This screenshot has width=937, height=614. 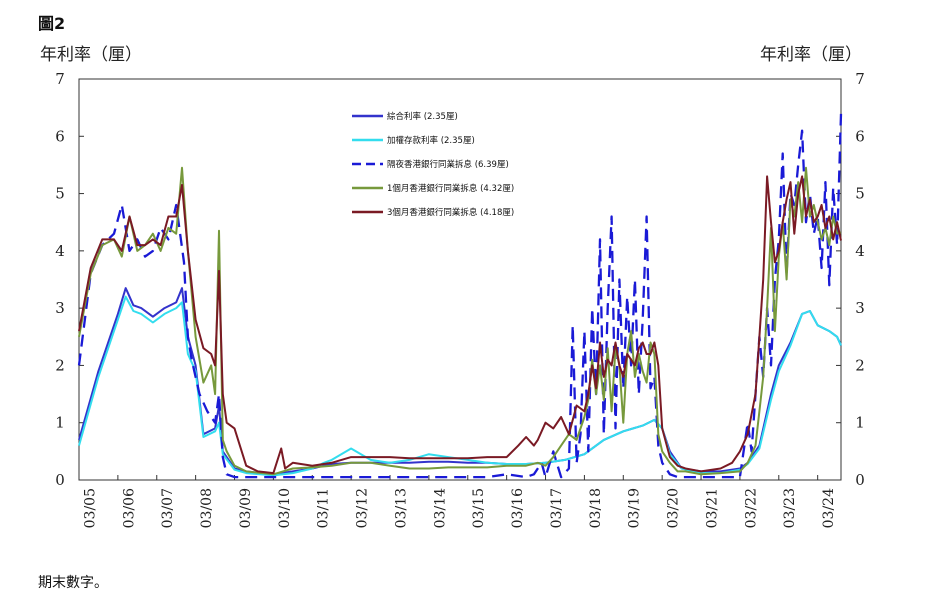 I want to click on x-tick-label: 03/05, so click(x=90, y=508).